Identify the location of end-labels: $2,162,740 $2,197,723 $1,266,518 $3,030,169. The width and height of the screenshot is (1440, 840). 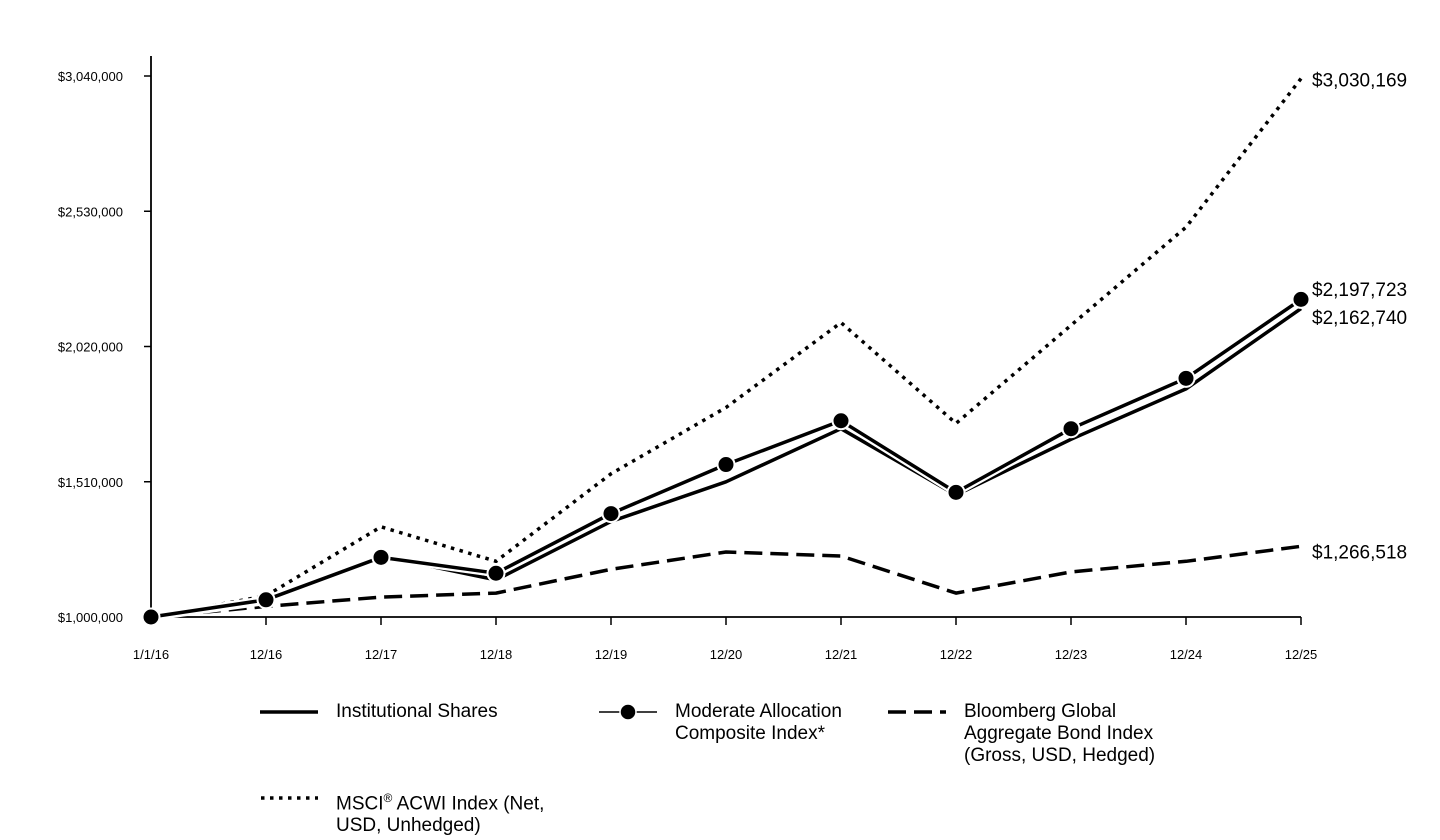
(1359, 317).